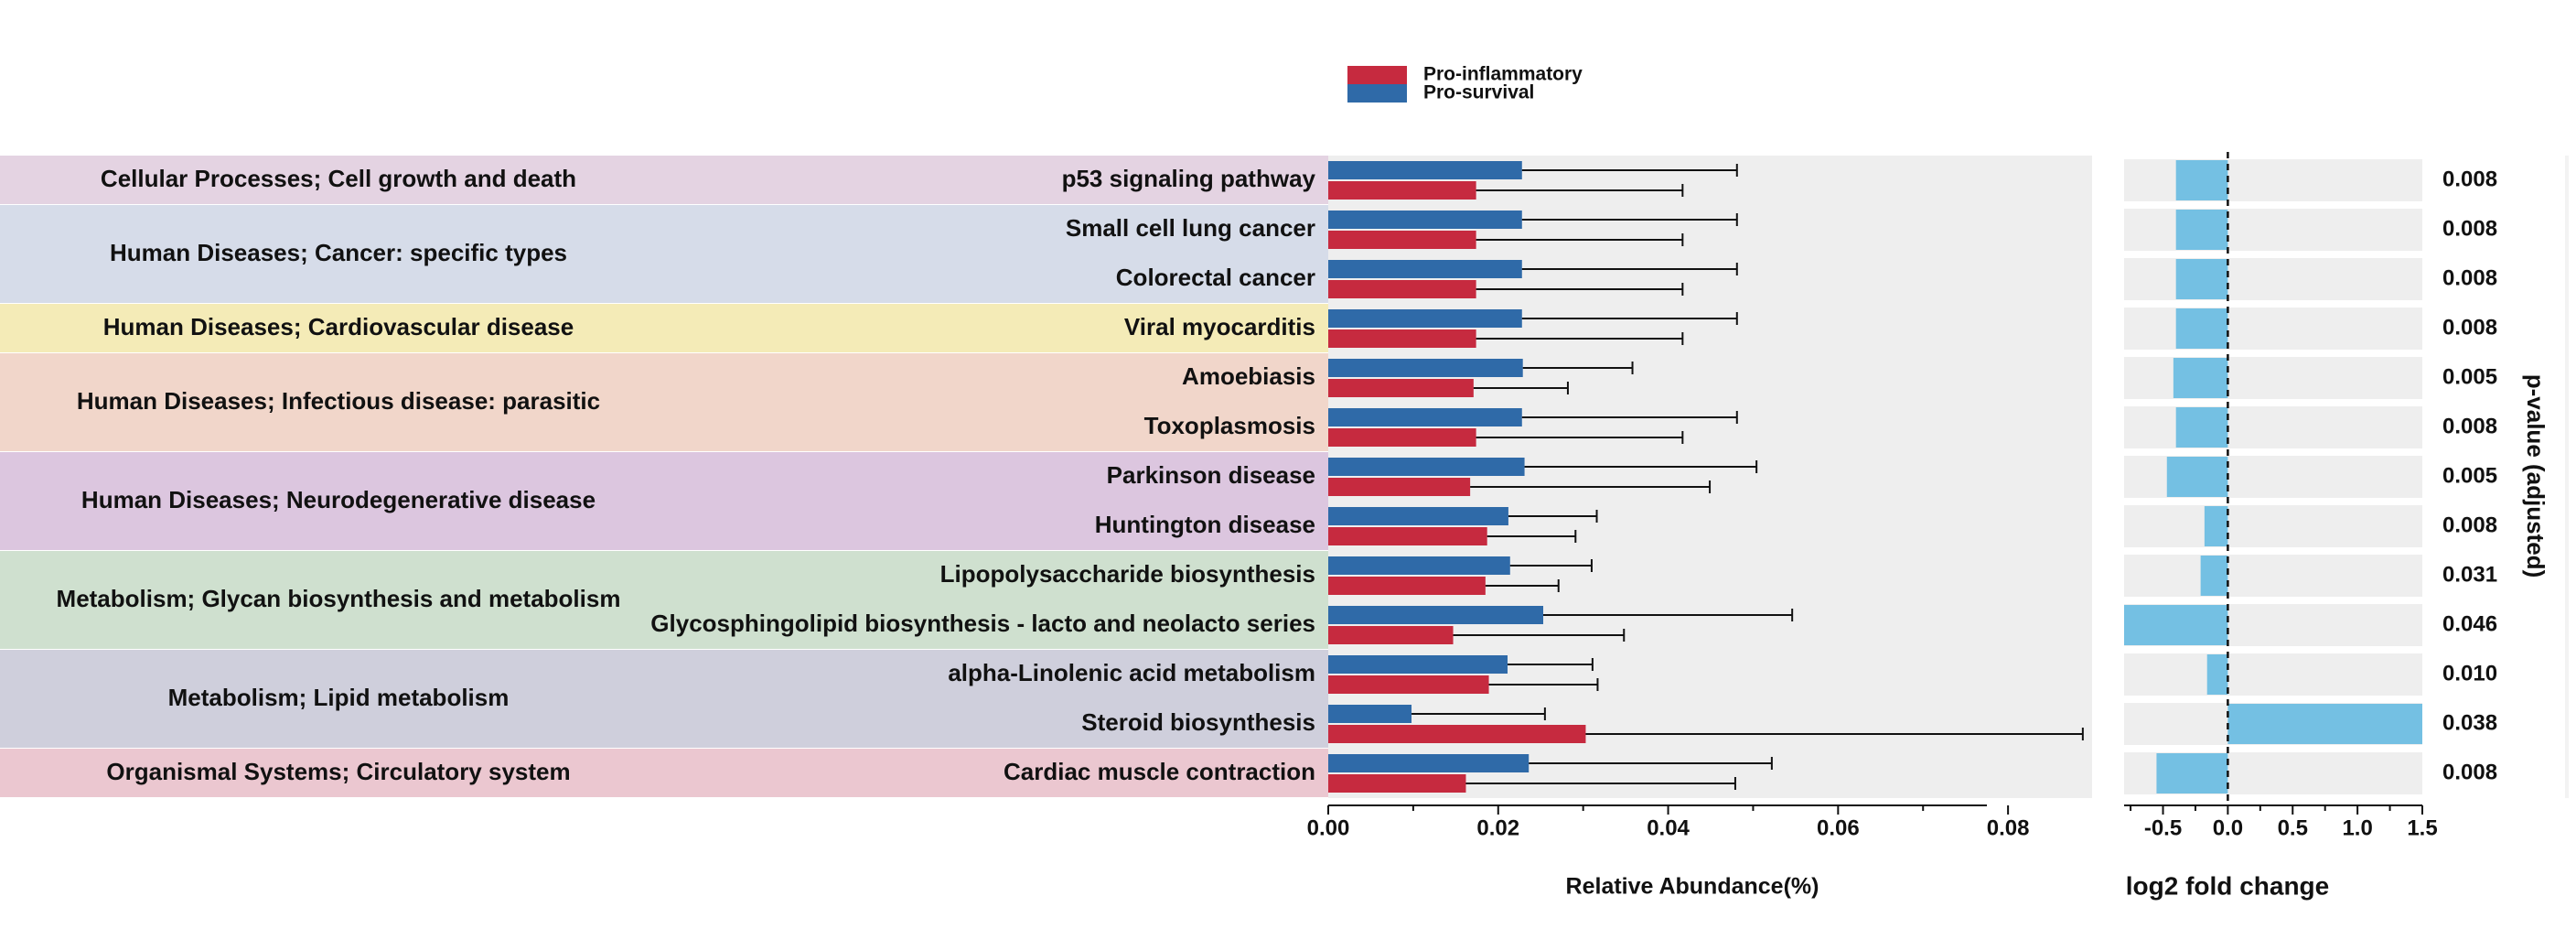 The width and height of the screenshot is (2576, 950). I want to click on fc-tick-label: -0.5, so click(2163, 827).